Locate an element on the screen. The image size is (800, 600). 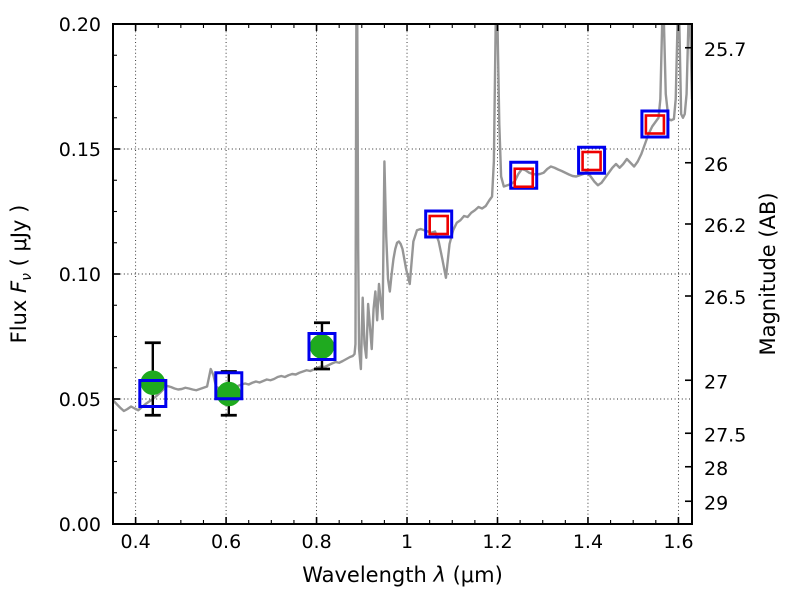
ytick-label-0: 0.00 is located at coordinates (80, 525).